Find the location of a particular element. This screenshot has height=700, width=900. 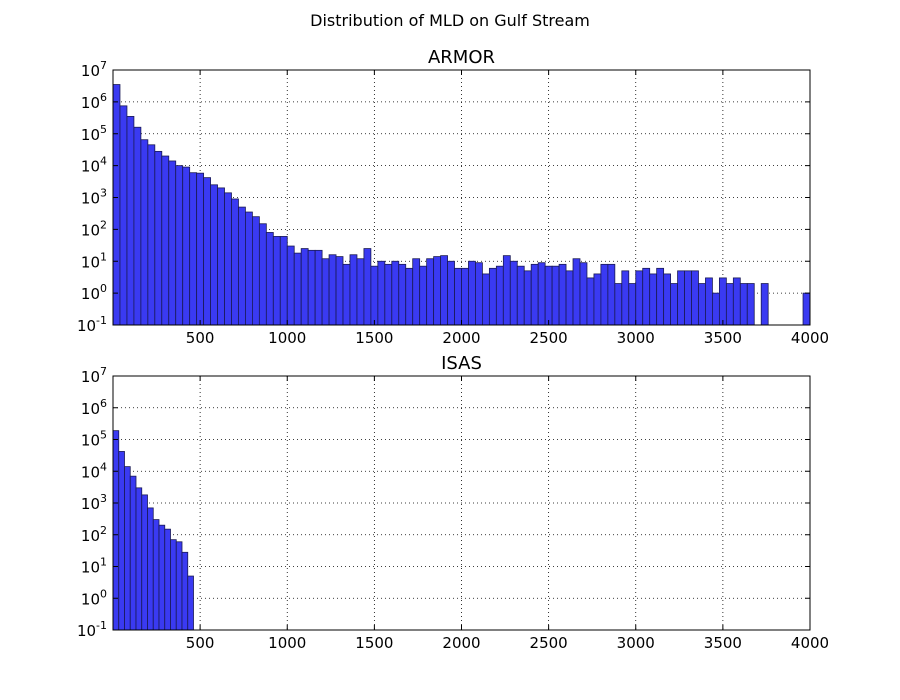

figure-title: Distribution of MLD on Gulf Stream is located at coordinates (450, 20).